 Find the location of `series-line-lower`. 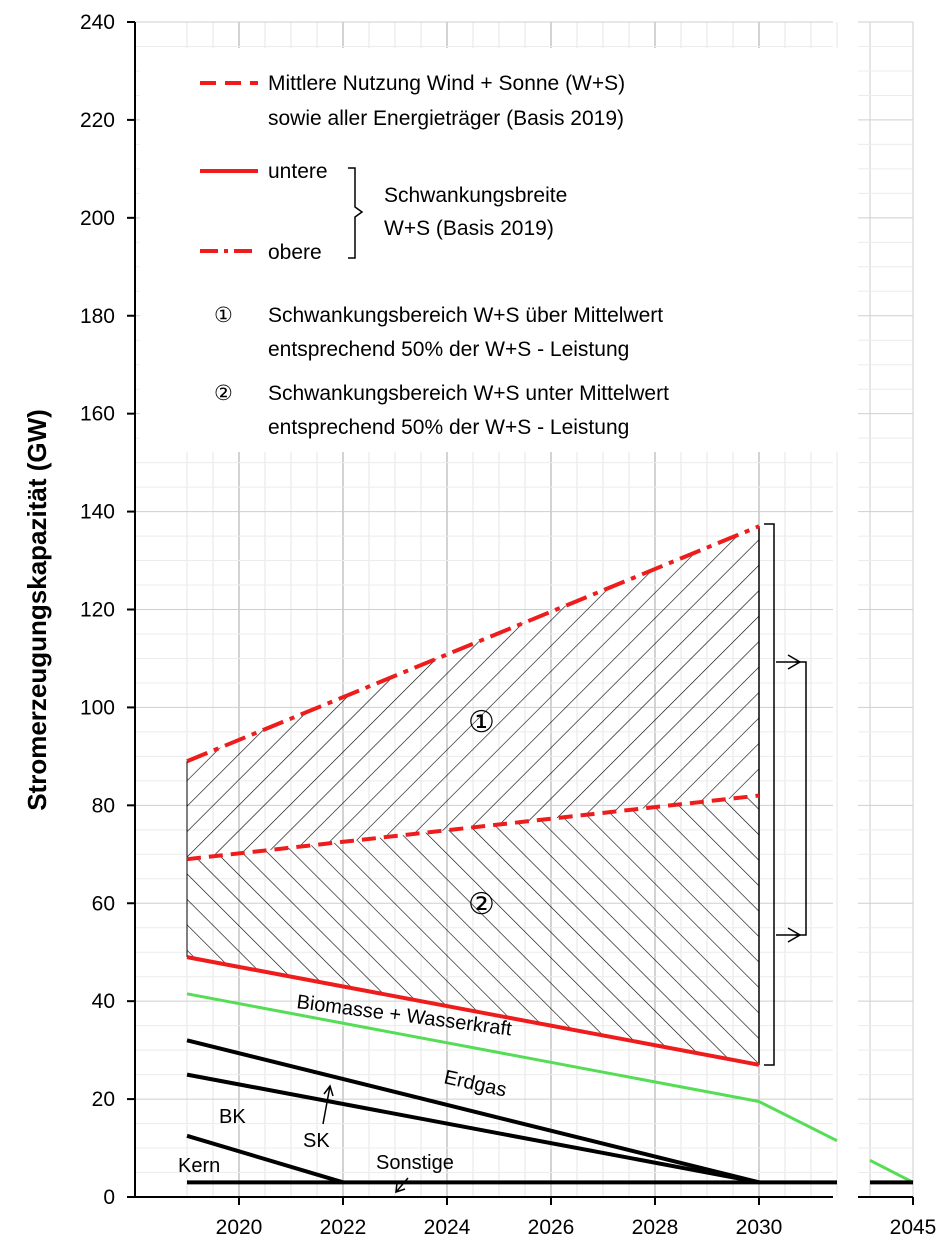

series-line-lower is located at coordinates (473, 1011).